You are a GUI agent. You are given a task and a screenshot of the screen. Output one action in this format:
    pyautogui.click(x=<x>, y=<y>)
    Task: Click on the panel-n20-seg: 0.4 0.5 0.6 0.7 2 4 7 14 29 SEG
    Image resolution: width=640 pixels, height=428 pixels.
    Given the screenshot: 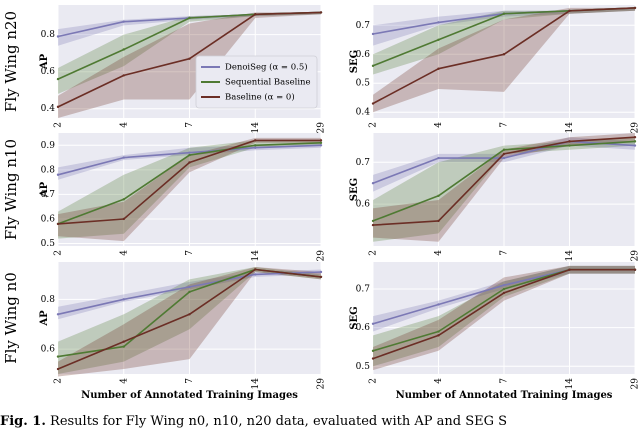 What is the action you would take?
    pyautogui.click(x=494, y=69)
    